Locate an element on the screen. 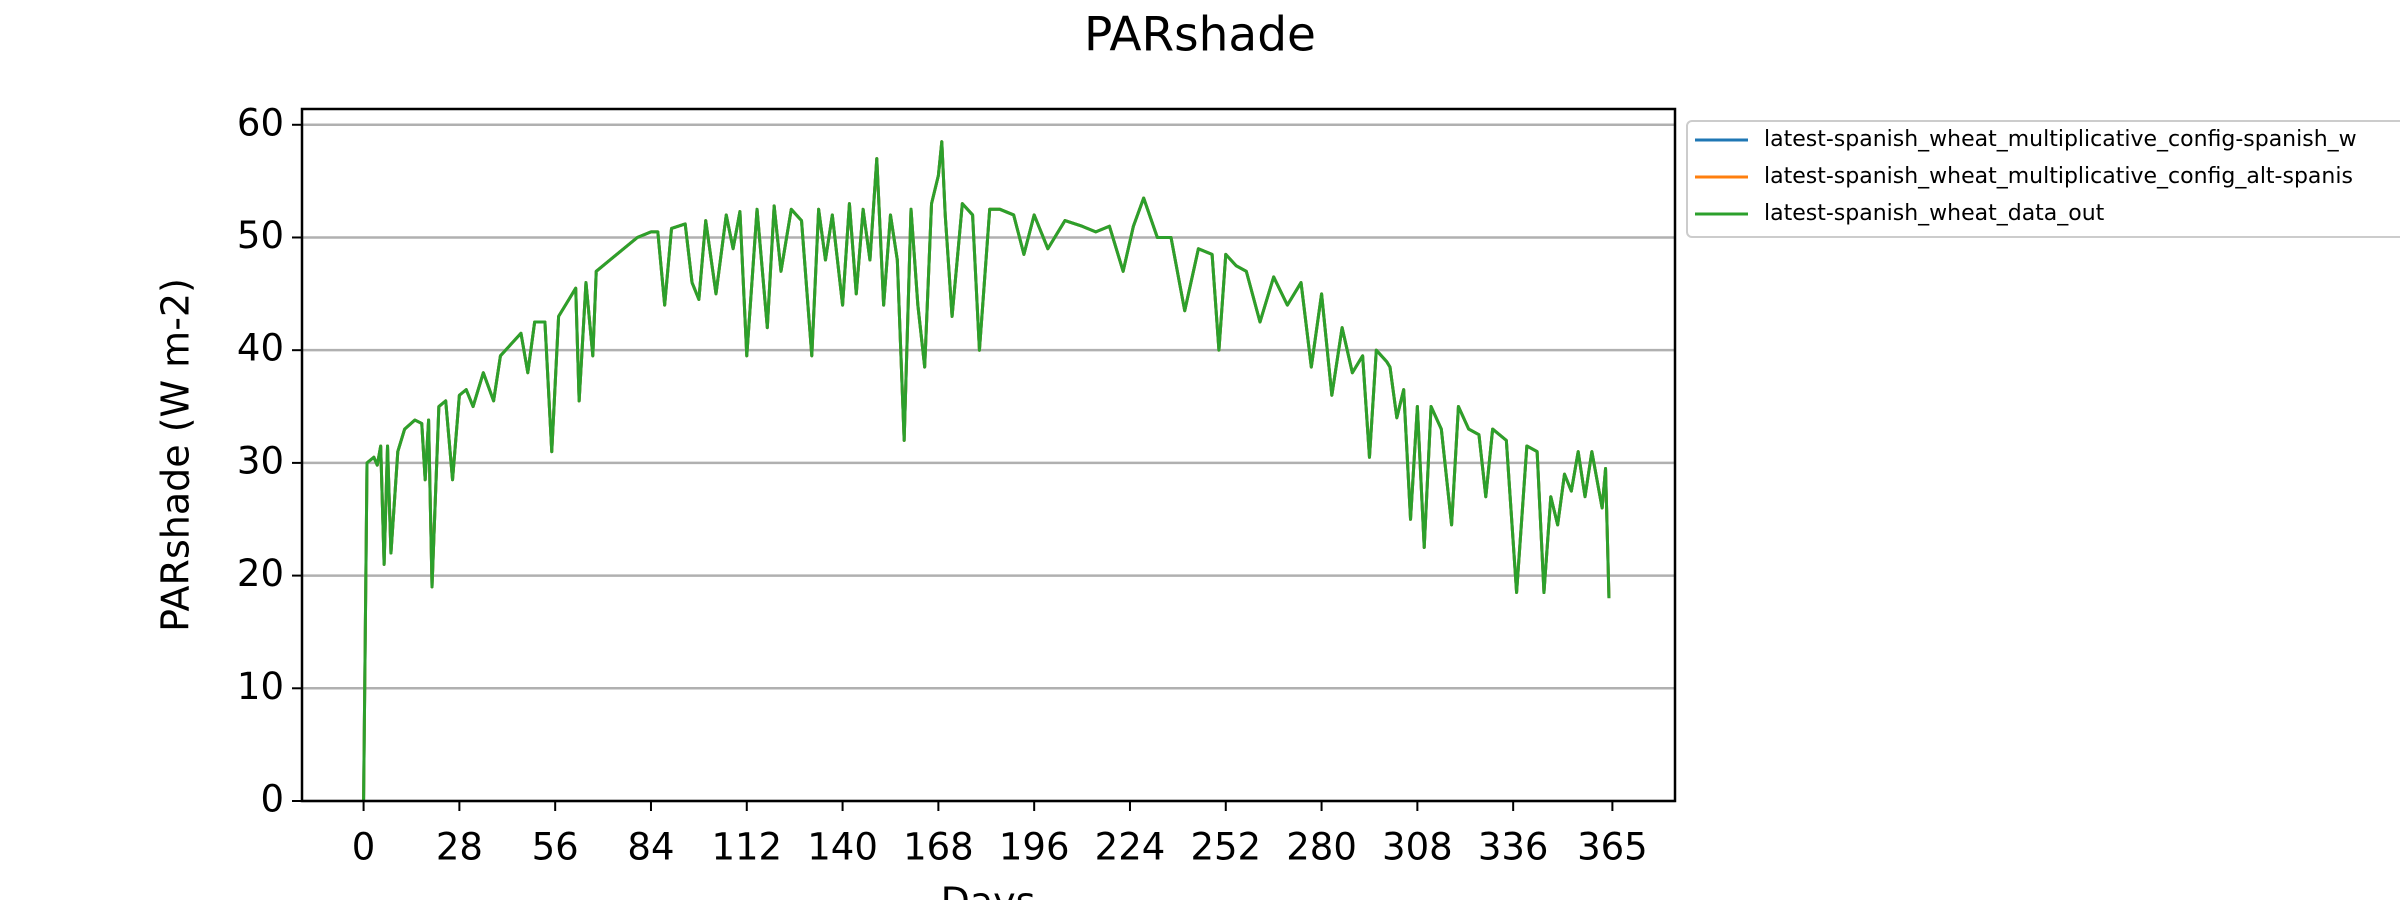 The width and height of the screenshot is (2400, 900). x-tick-label: 56 is located at coordinates (555, 847).